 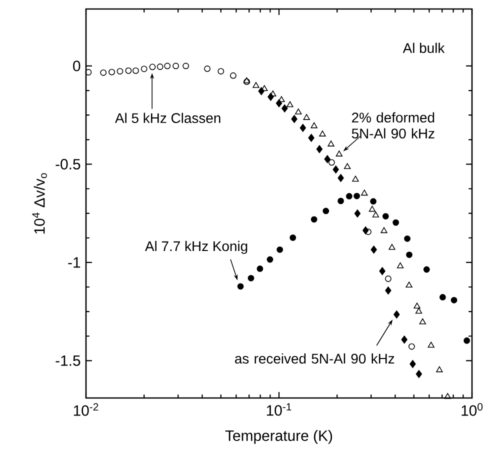 What do you see at coordinates (423, 48) in the screenshot?
I see `annotation: Al bulk` at bounding box center [423, 48].